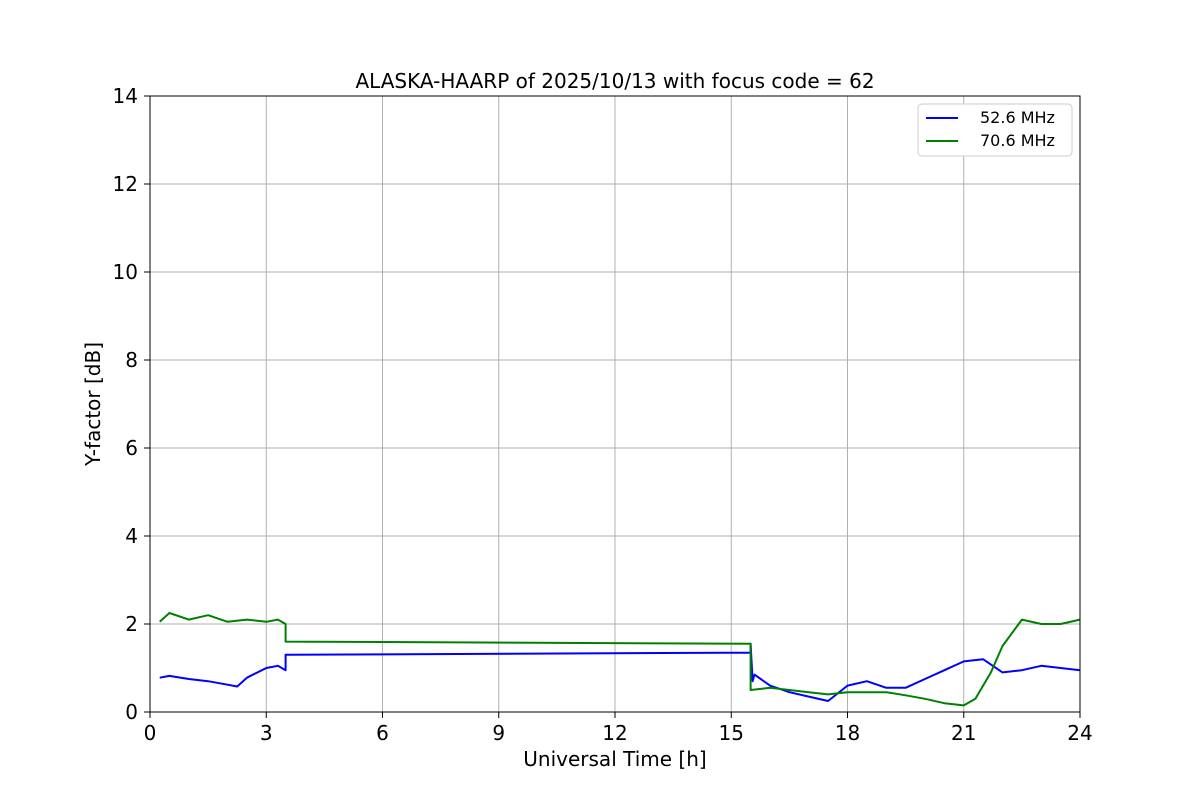 This screenshot has width=1200, height=800. What do you see at coordinates (498, 733) in the screenshot?
I see `x-tick-label: 9` at bounding box center [498, 733].